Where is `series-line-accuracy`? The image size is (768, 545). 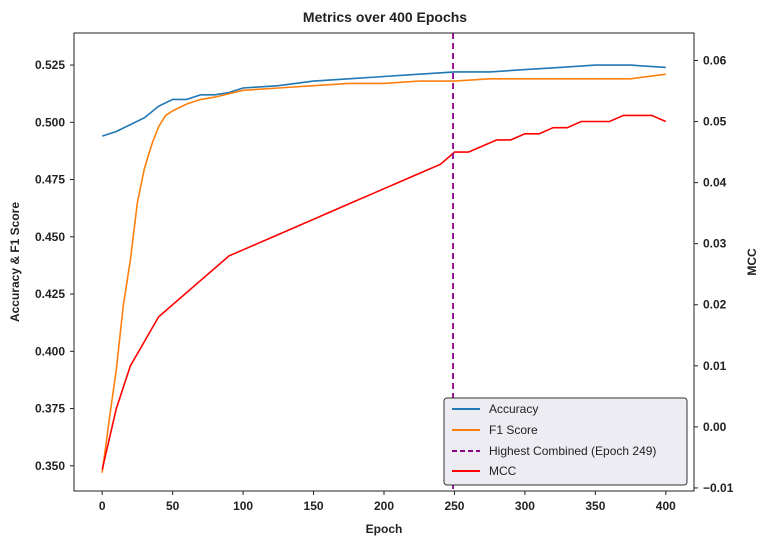
series-line-accuracy is located at coordinates (383, 100).